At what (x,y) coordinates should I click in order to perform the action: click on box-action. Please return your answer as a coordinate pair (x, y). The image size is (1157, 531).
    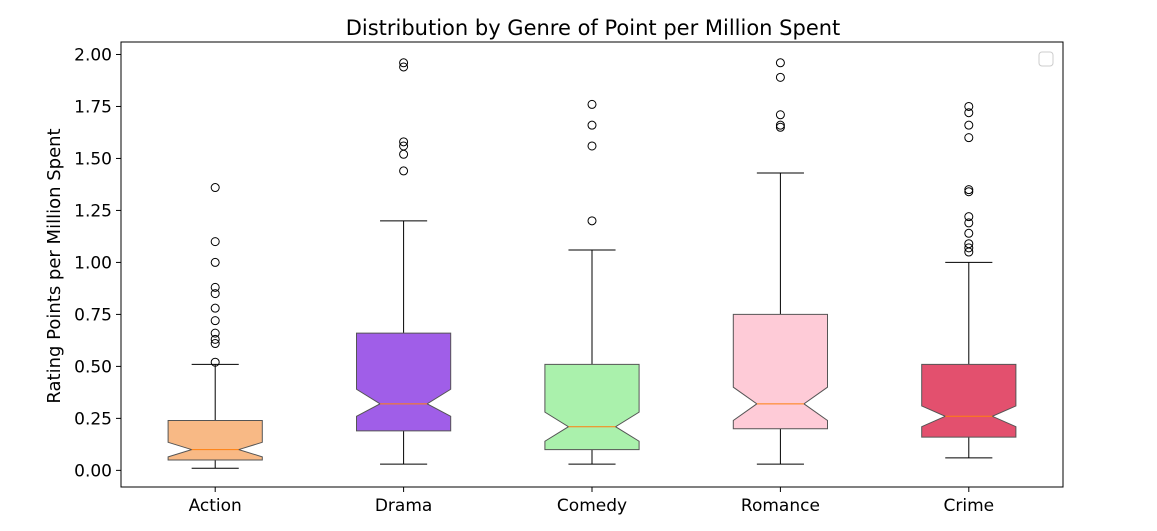
    Looking at the image, I should click on (215, 326).